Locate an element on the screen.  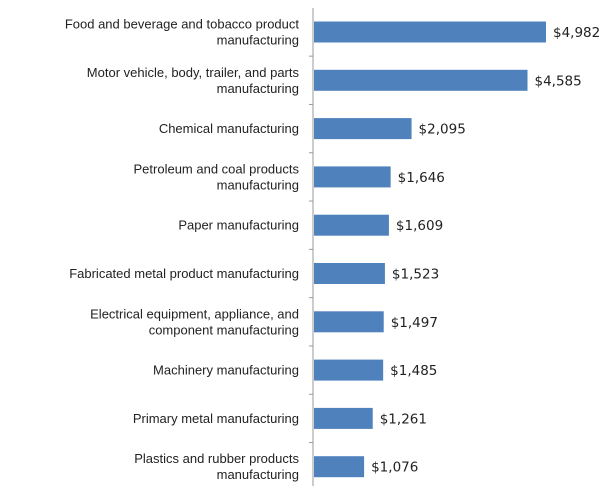
axis-layer is located at coordinates (311, 247).